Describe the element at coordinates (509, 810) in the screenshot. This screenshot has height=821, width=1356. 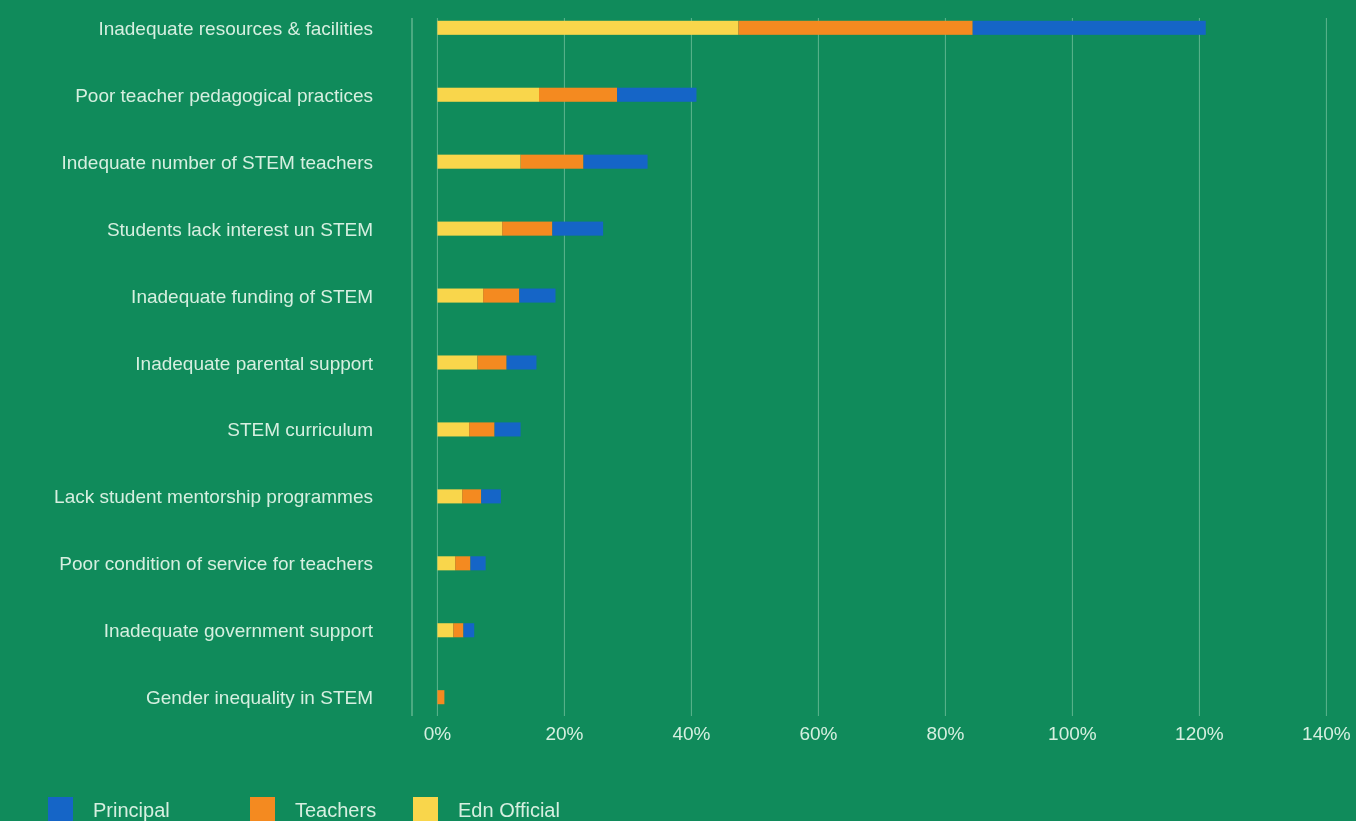
I see `legend-label: Edn Official` at that location.